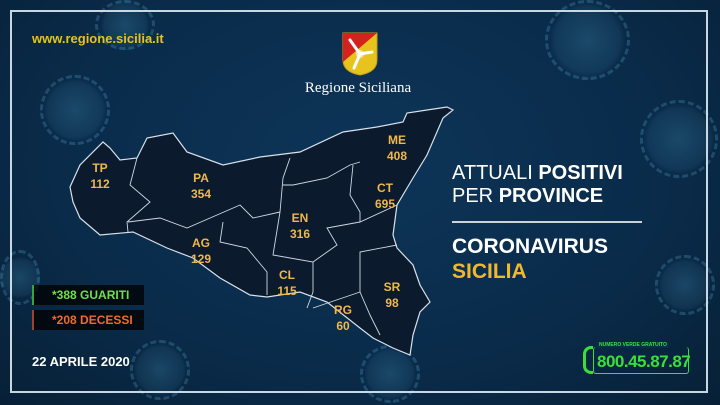  I want to click on divider, so click(547, 222).